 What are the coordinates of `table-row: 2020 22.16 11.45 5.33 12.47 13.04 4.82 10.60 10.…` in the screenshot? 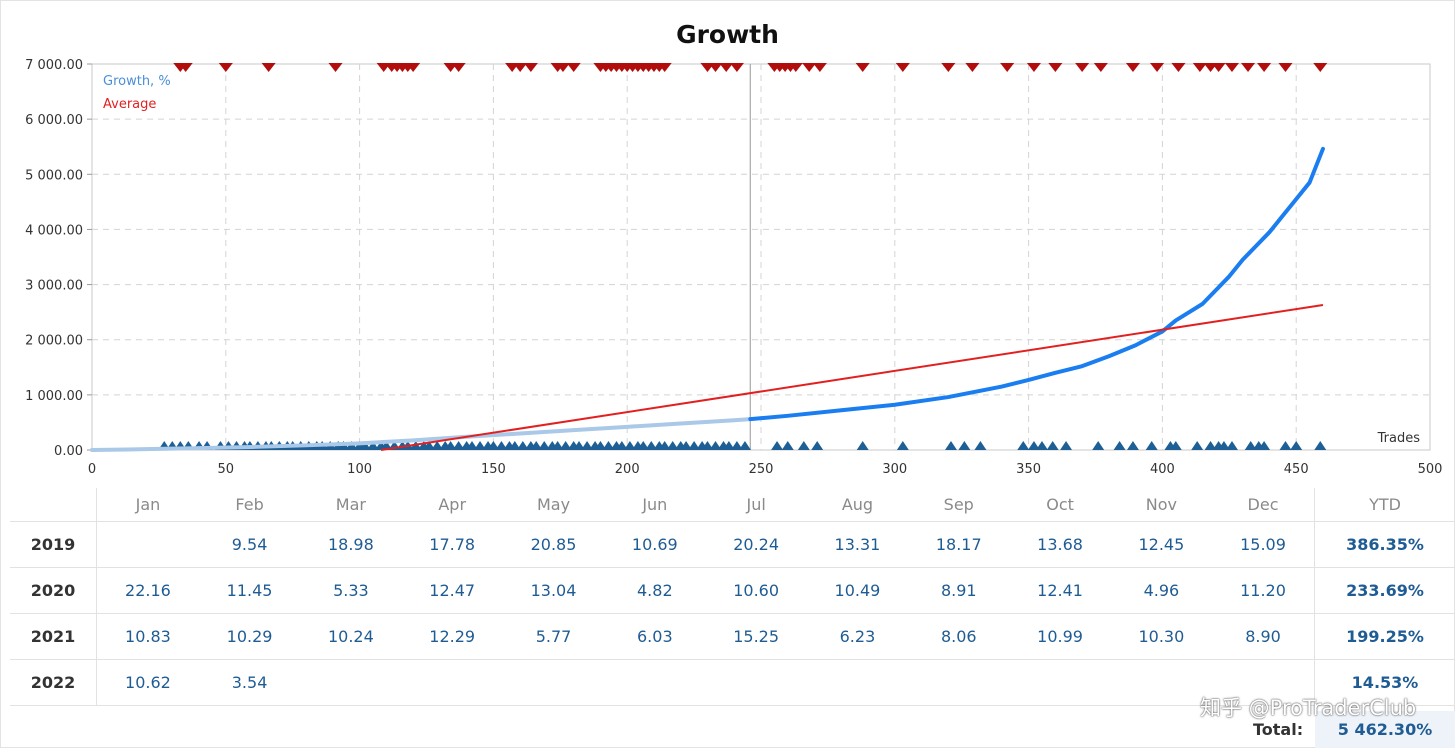 It's located at (732, 590).